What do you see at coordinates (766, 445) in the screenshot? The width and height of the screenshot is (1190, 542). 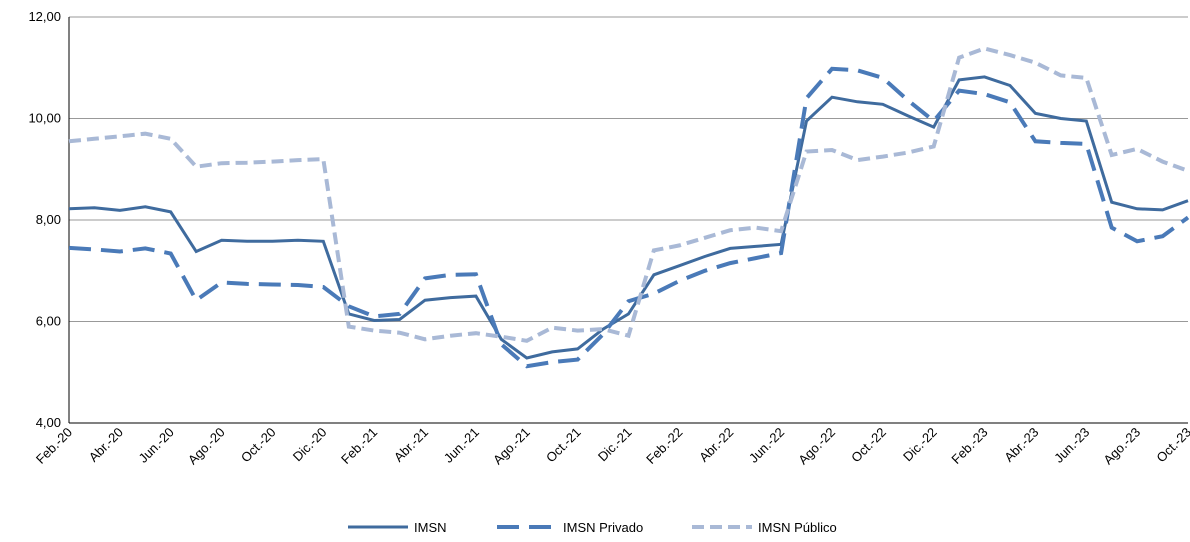 I see `x-tick-label: Jun.-22` at bounding box center [766, 445].